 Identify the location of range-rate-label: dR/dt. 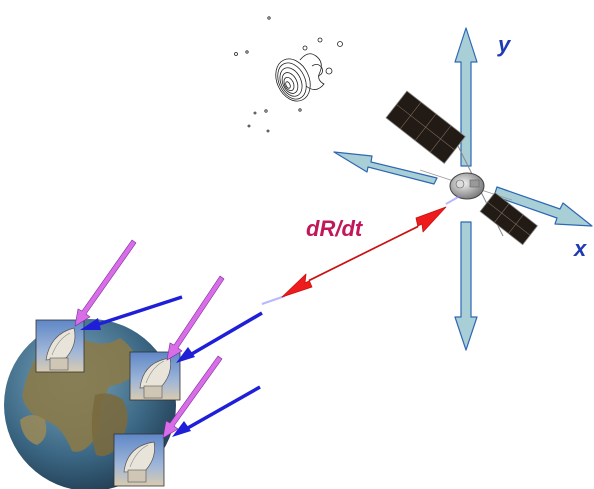
(335, 228).